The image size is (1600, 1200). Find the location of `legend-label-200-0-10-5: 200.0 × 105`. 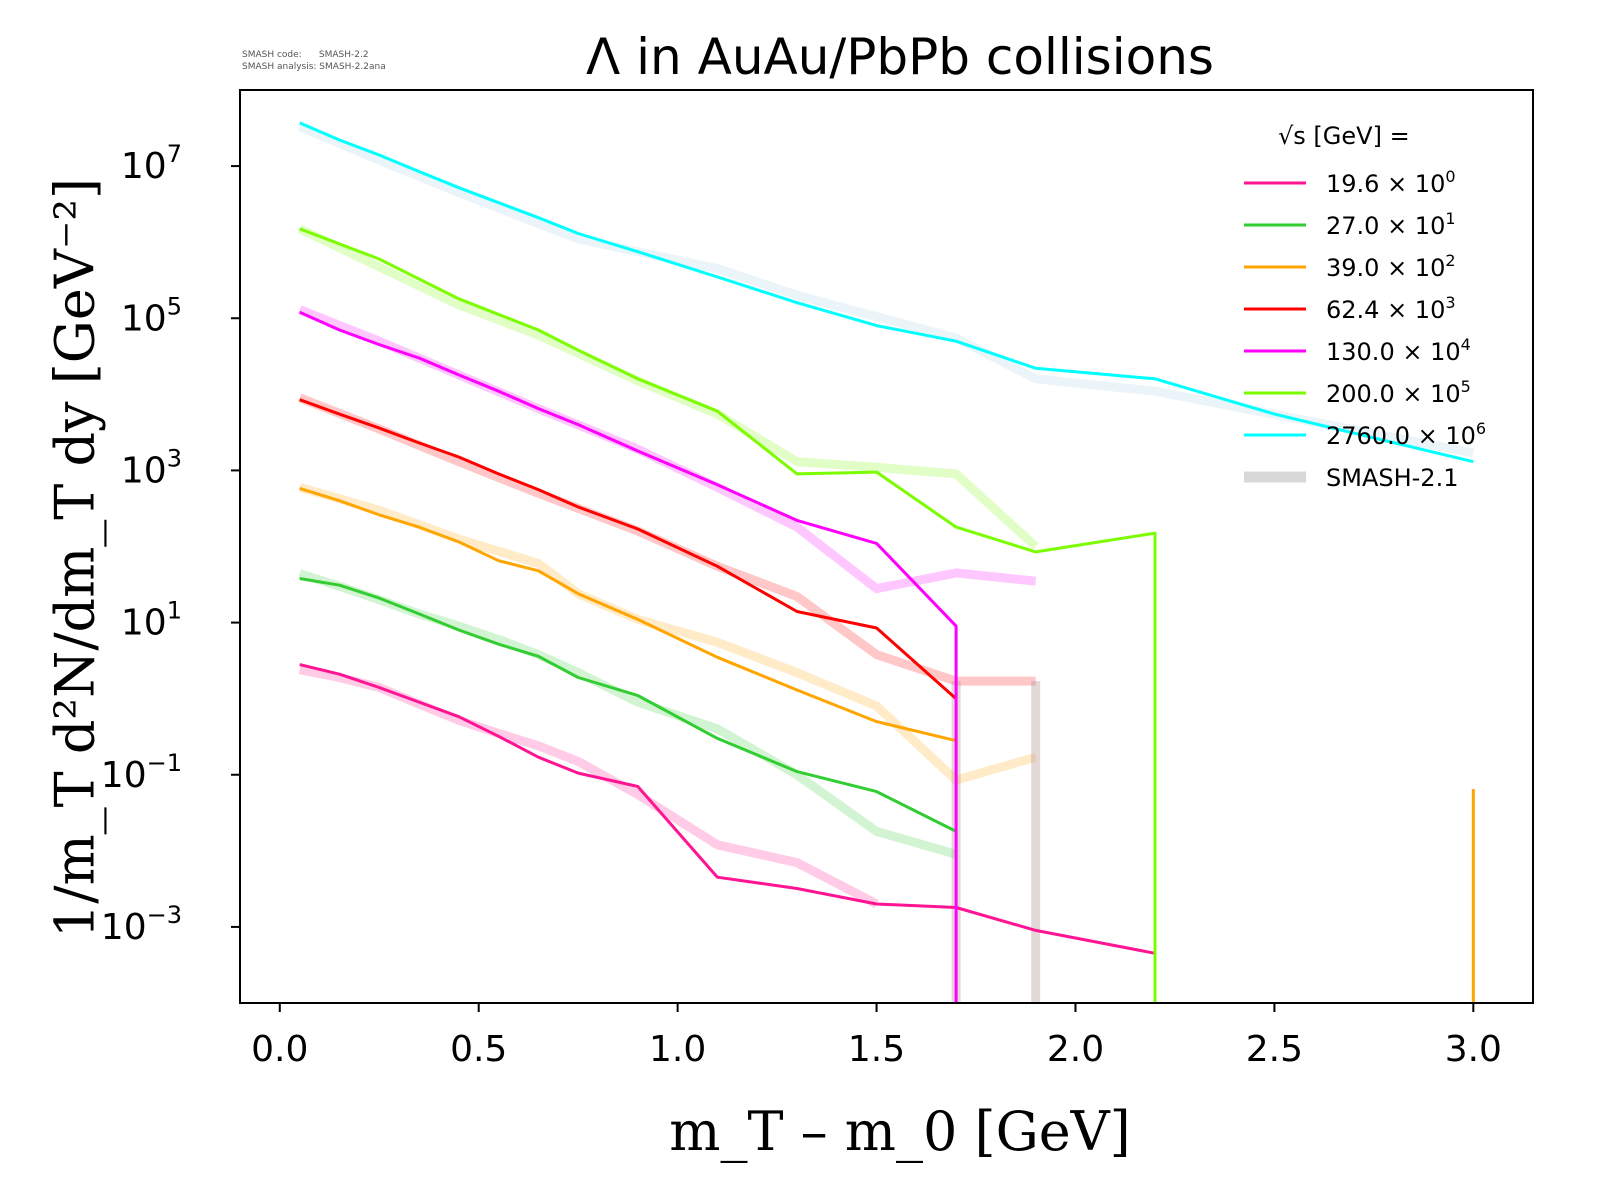

legend-label-200-0-10-5: 200.0 × 105 is located at coordinates (1398, 392).